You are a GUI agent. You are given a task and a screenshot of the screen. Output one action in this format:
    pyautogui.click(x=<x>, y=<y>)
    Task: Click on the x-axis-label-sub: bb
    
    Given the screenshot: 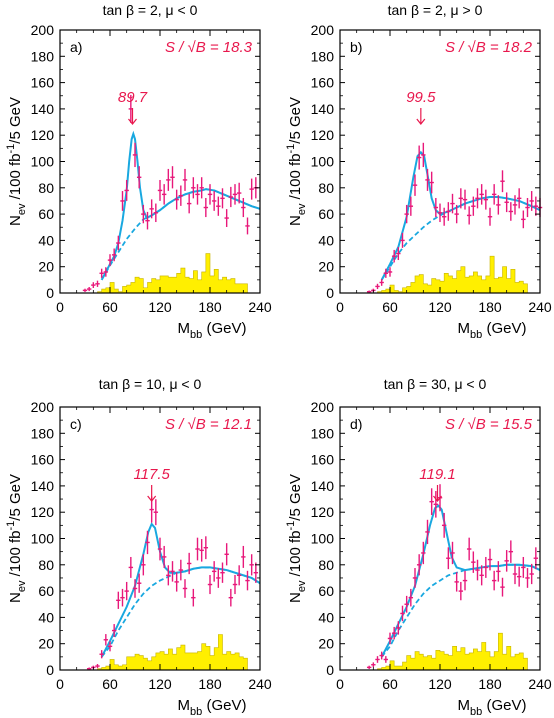 What is the action you would take?
    pyautogui.click(x=476, y=712)
    